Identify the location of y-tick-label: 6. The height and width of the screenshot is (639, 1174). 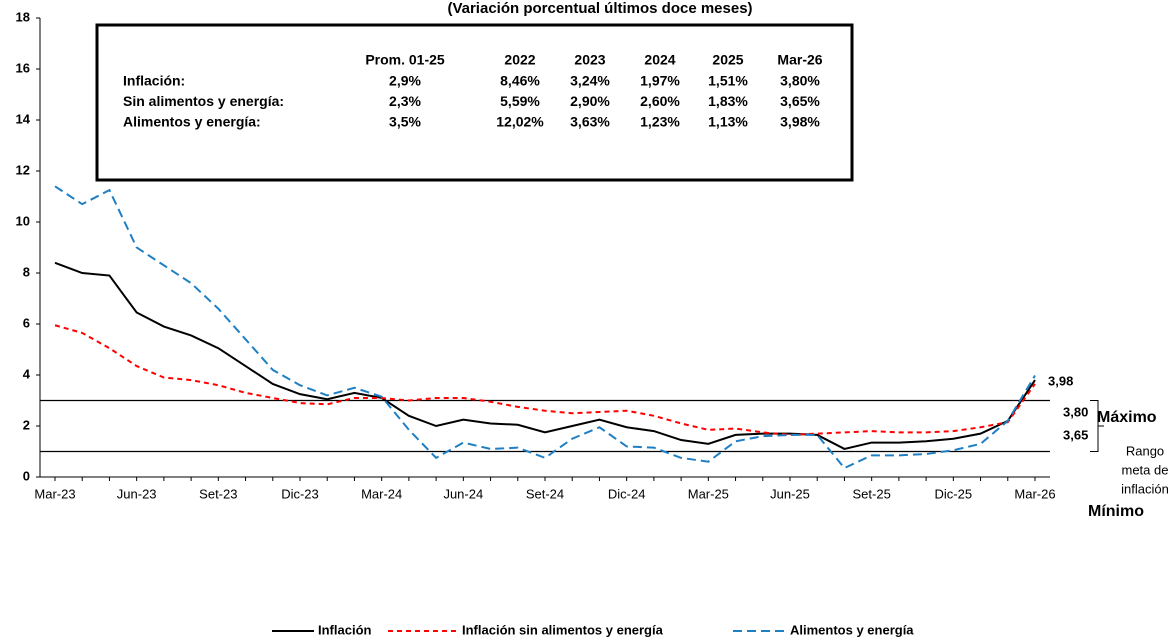
(26, 322).